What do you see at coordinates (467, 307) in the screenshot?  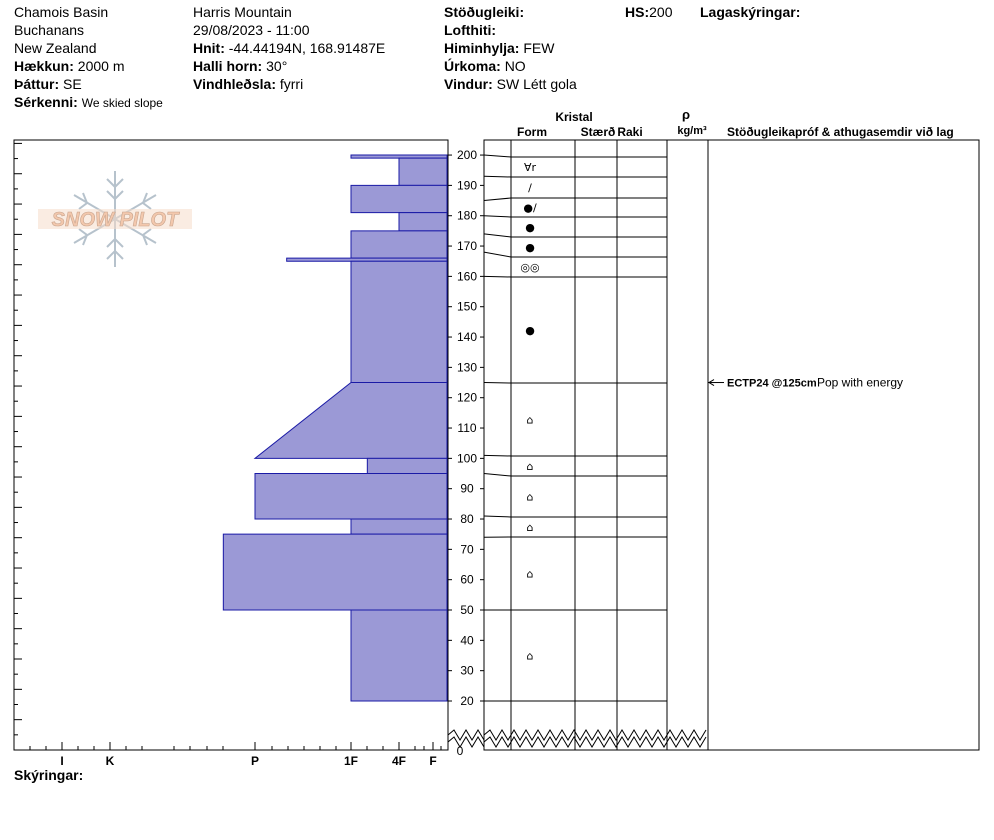 I see `depth-tick-label: 150` at bounding box center [467, 307].